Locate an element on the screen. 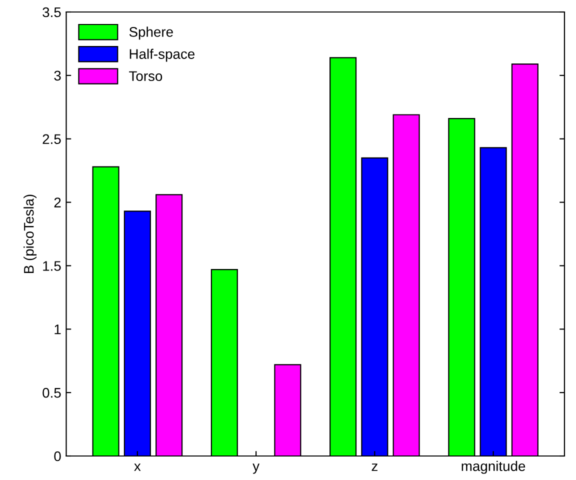 The image size is (576, 480). x-tick-label: y is located at coordinates (256, 469).